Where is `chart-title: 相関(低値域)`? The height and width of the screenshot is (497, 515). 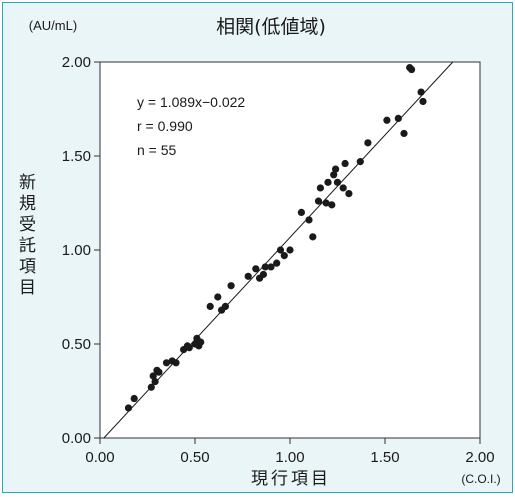 chart-title: 相関(低値域) is located at coordinates (271, 27).